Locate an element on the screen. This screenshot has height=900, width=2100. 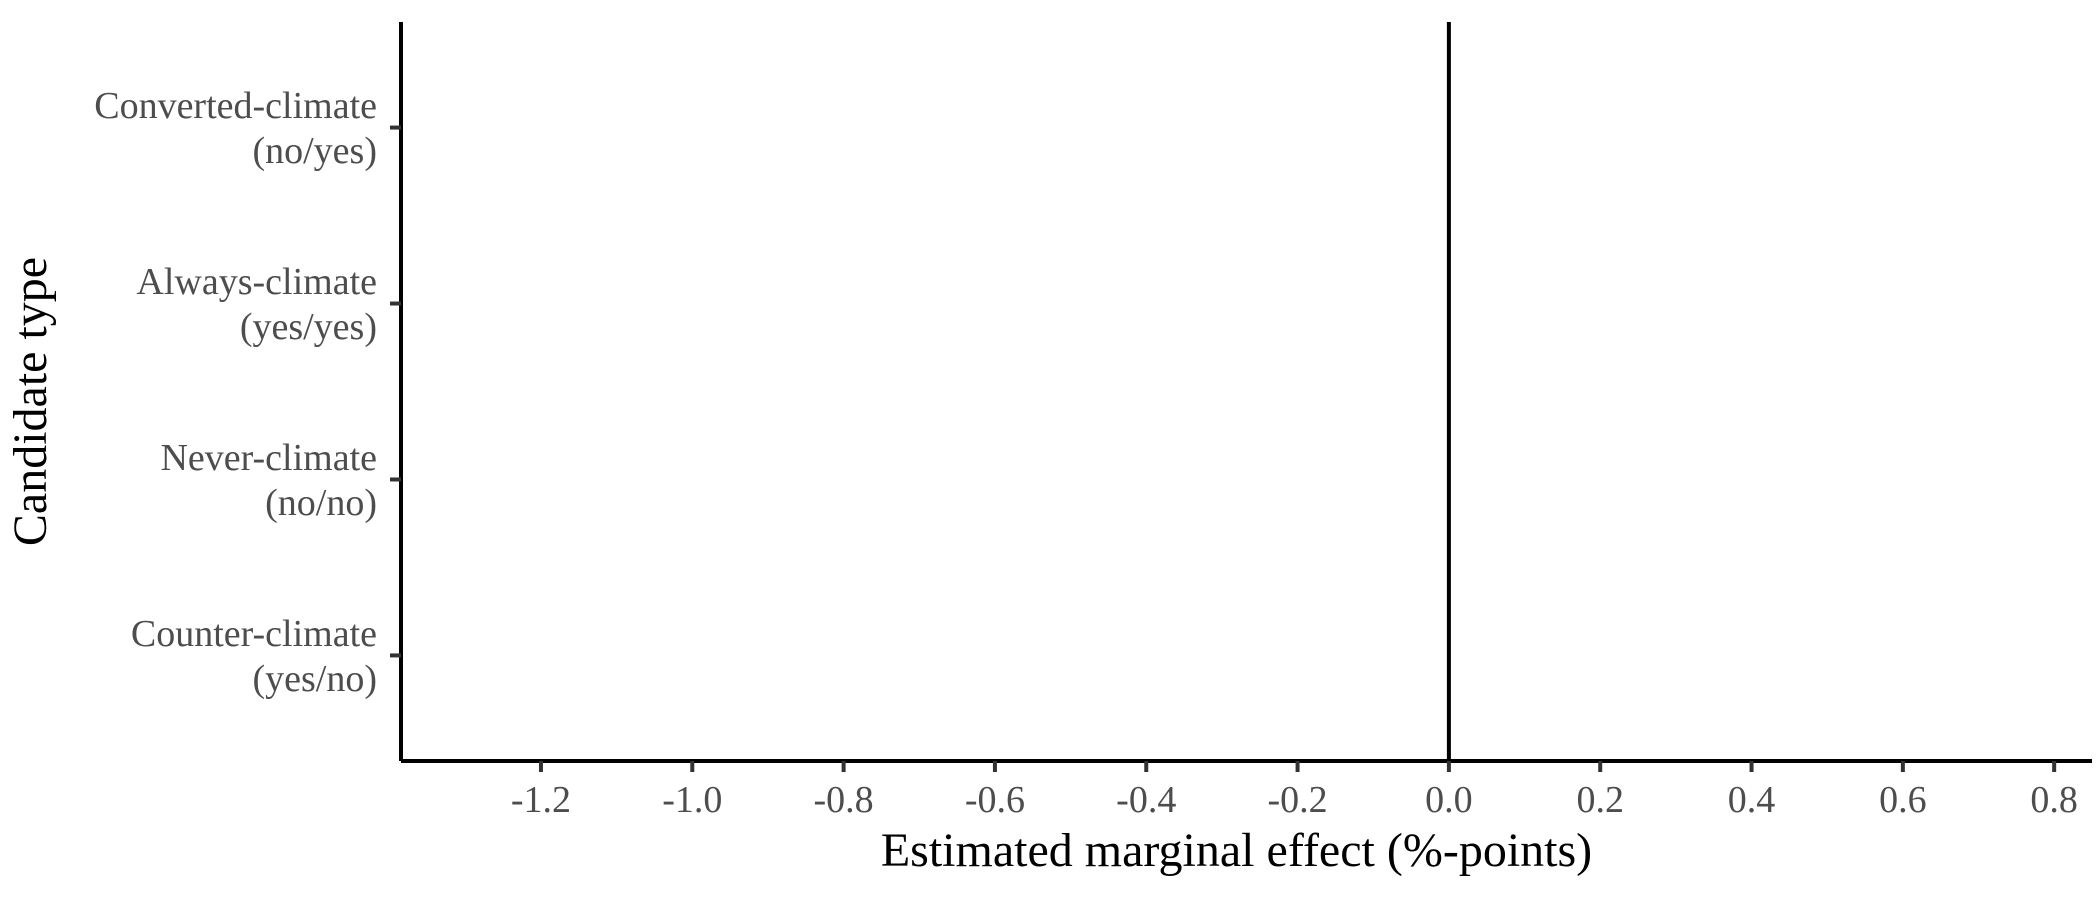
x-tick-label: -0.4 is located at coordinates (1146, 800).